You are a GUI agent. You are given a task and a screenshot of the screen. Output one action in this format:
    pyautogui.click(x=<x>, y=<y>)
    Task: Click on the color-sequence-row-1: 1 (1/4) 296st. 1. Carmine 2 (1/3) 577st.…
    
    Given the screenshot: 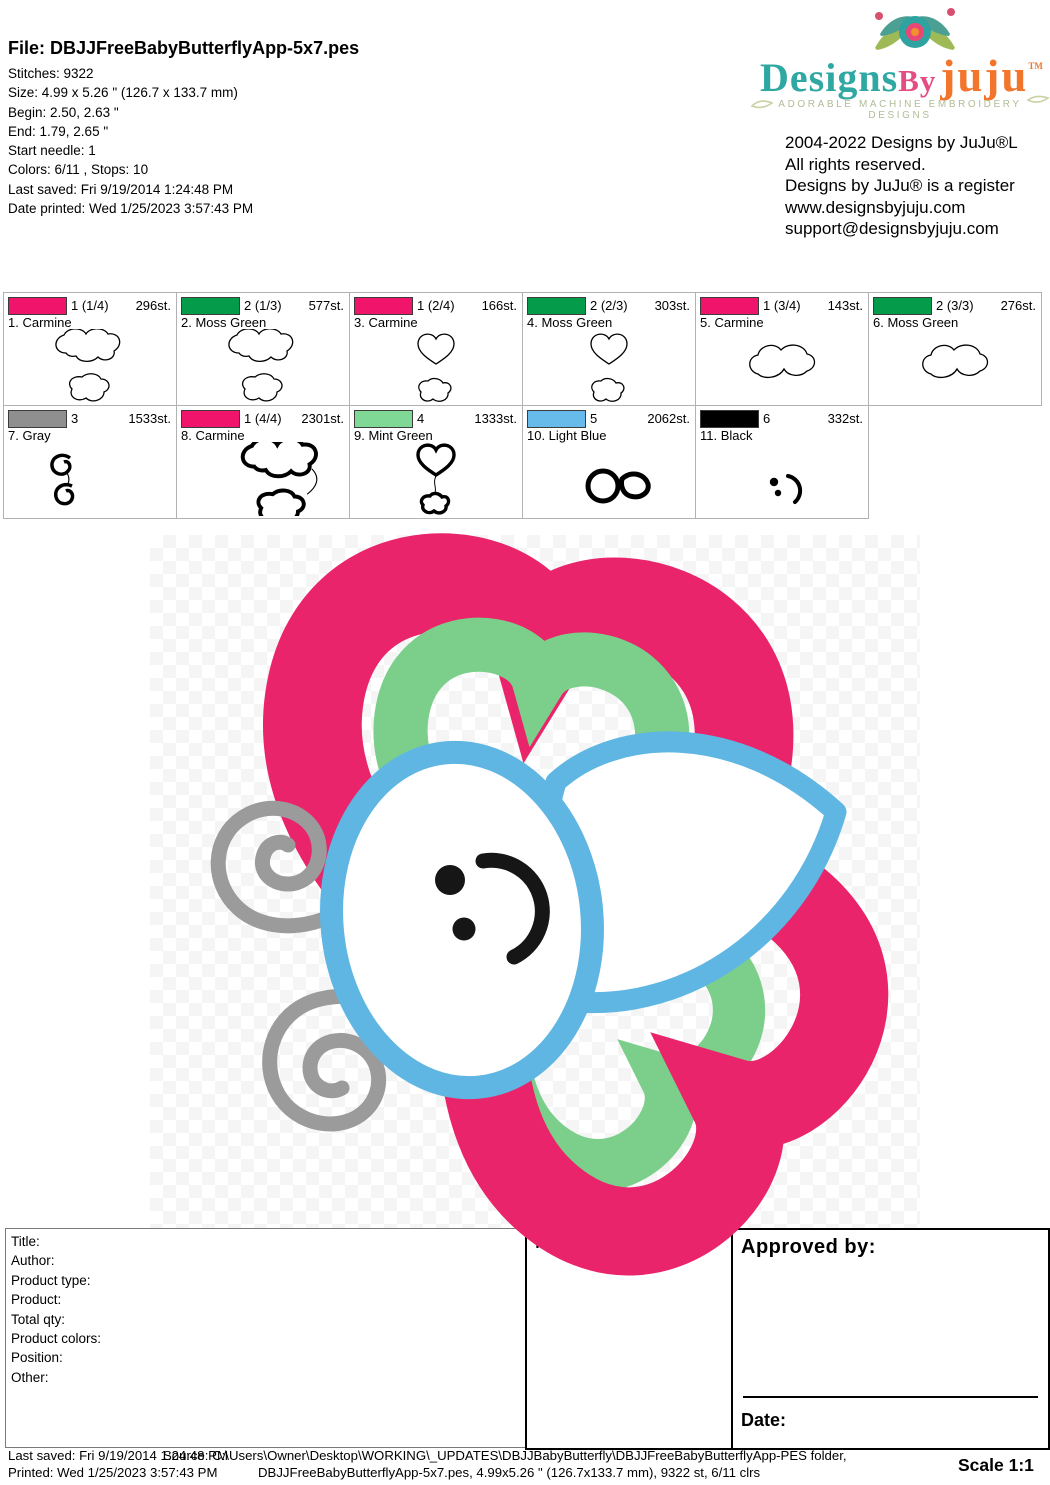 What is the action you would take?
    pyautogui.click(x=522, y=349)
    